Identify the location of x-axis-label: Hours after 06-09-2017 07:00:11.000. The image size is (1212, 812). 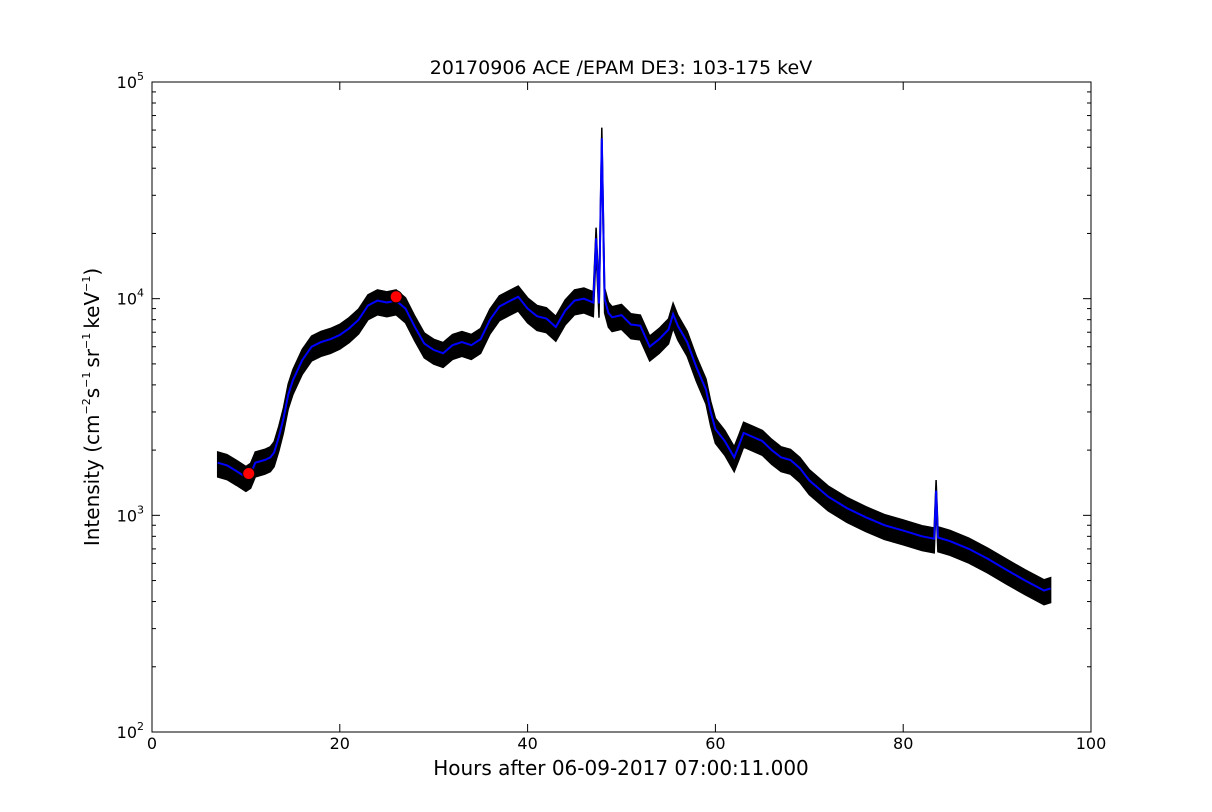
(621, 768).